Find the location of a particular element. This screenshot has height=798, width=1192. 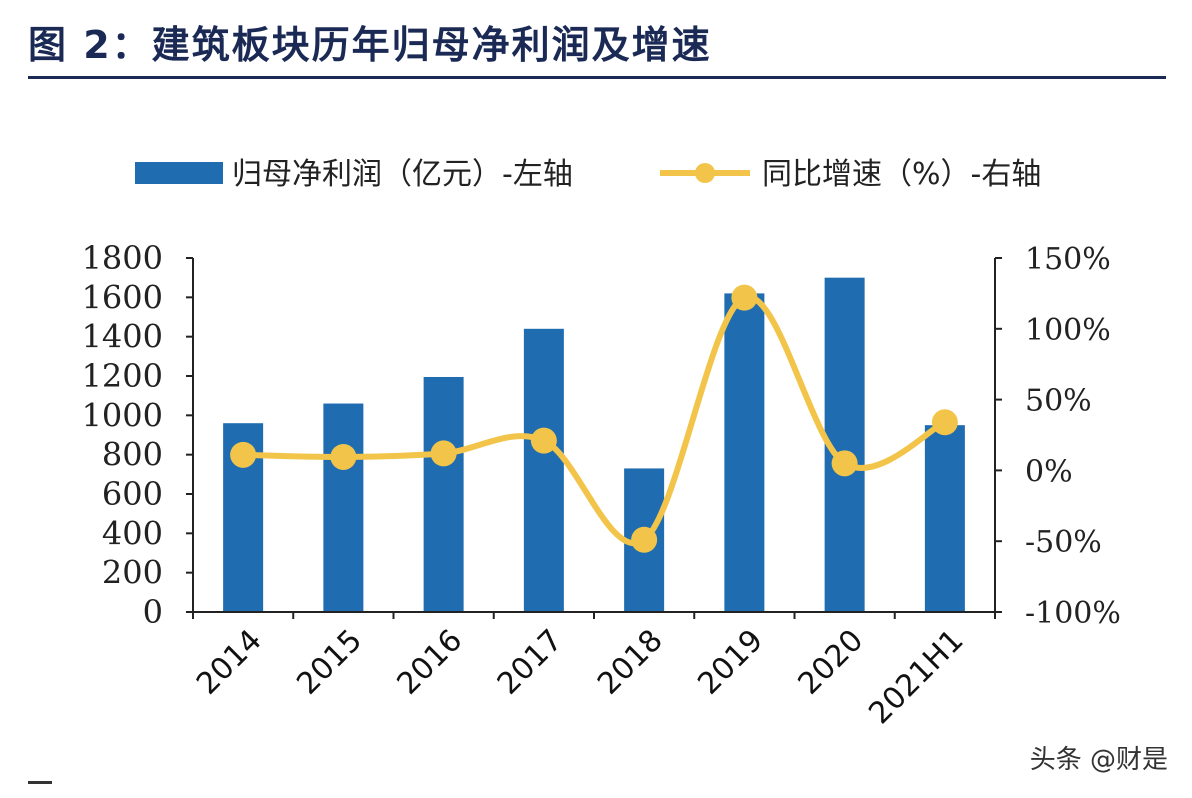

growth-point-2015 is located at coordinates (343, 456).